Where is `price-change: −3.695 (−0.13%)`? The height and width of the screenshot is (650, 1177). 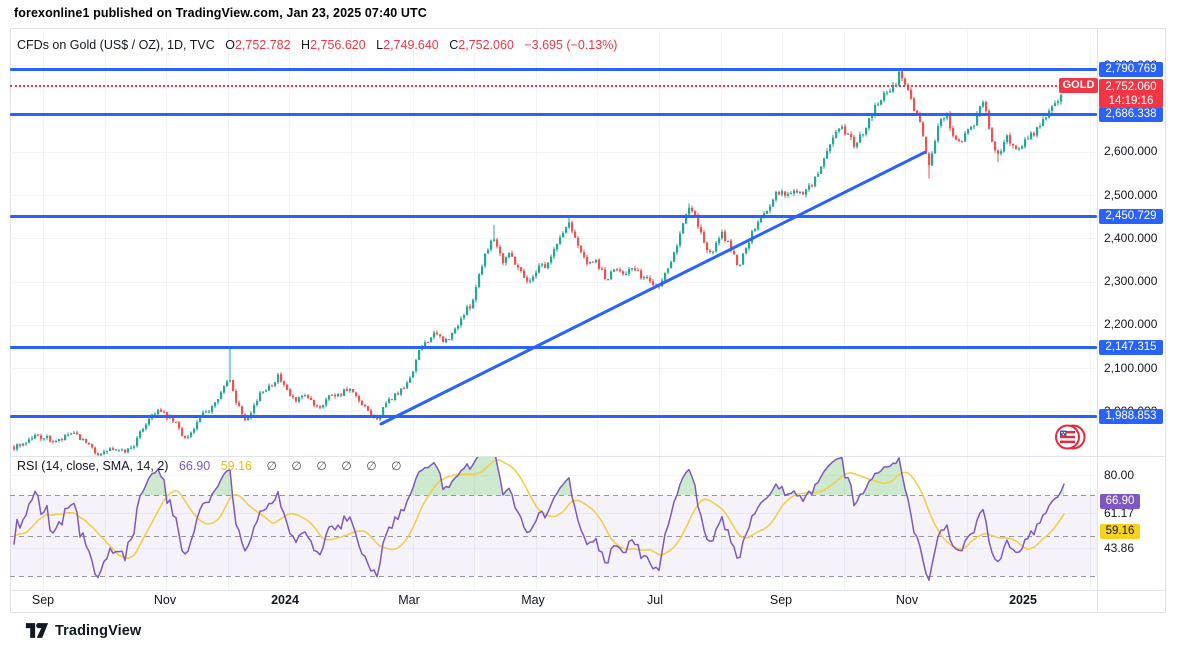
price-change: −3.695 (−0.13%) is located at coordinates (571, 45).